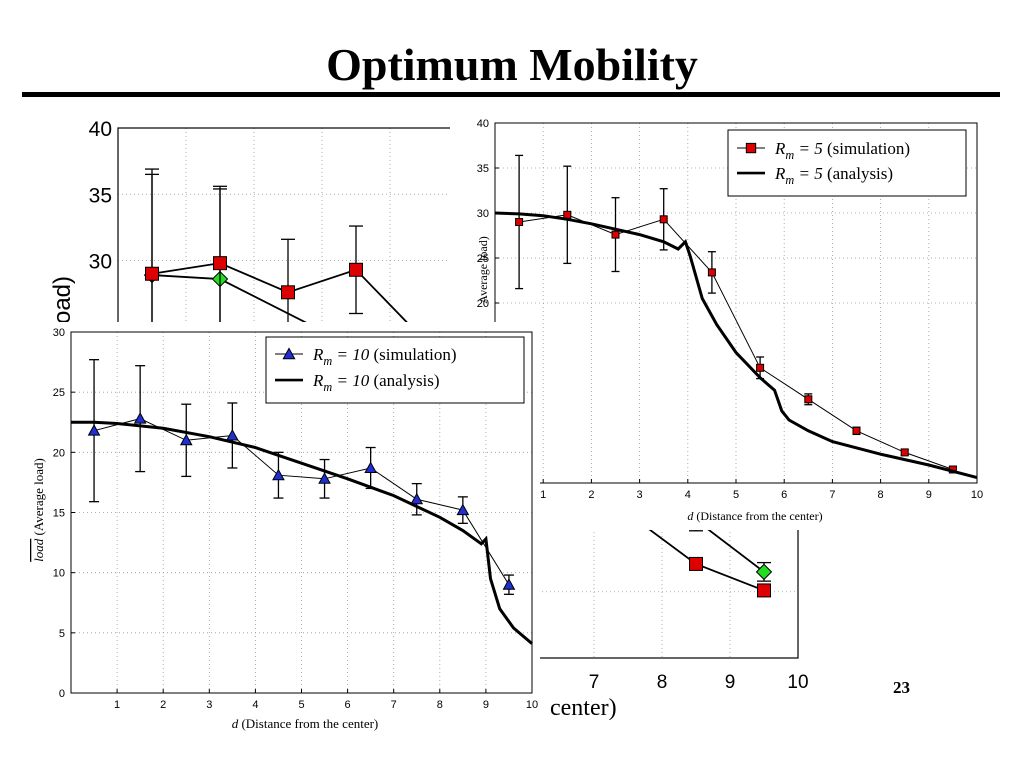  I want to click on legend-label: Rm = 10 (analysis), so click(376, 382).